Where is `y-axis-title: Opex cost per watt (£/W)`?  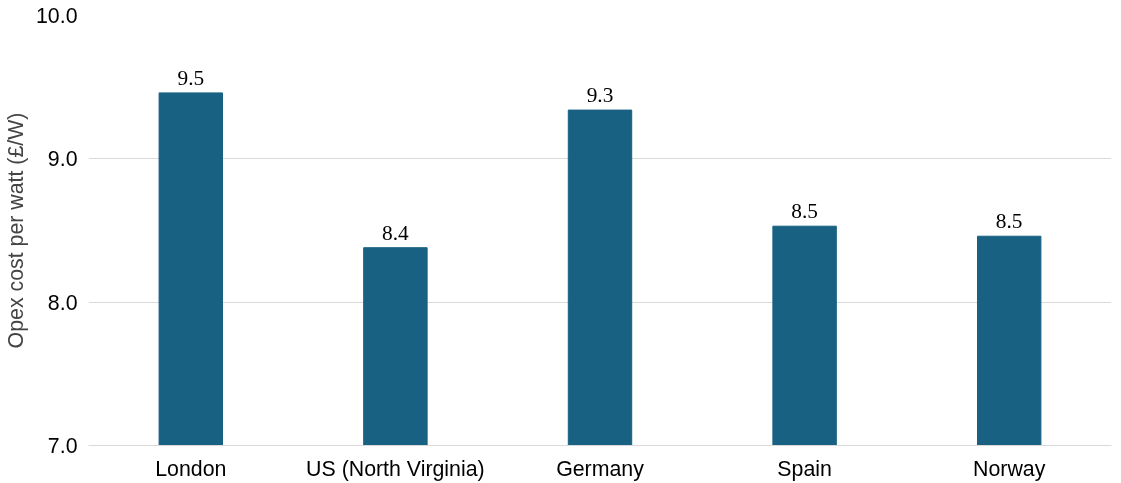
y-axis-title: Opex cost per watt (£/W) is located at coordinates (15, 230).